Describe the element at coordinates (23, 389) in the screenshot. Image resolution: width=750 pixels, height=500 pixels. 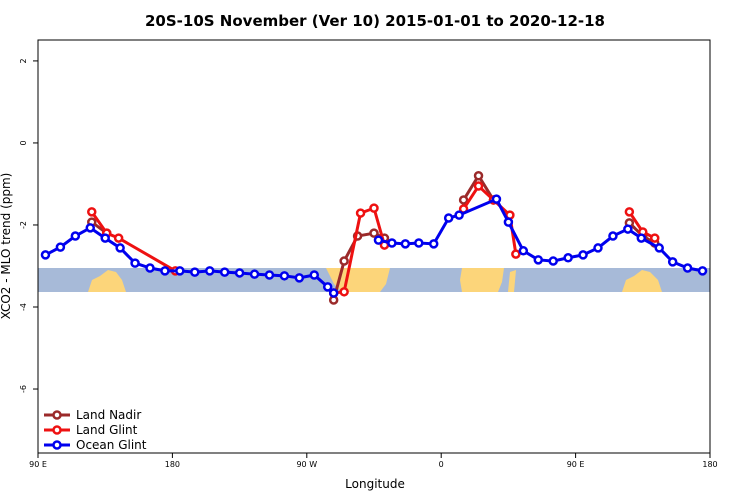
I see `y-tick-label: -6` at that location.